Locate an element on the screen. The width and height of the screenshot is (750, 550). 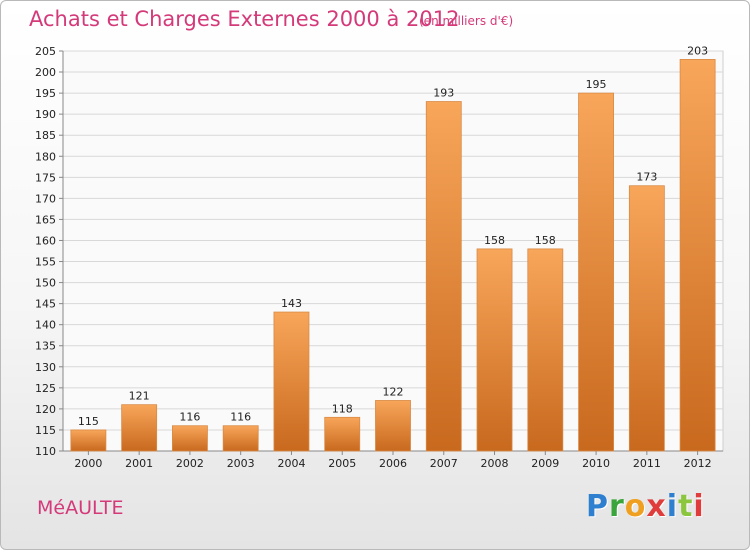
y-tick-label: 195 is located at coordinates (45, 93).